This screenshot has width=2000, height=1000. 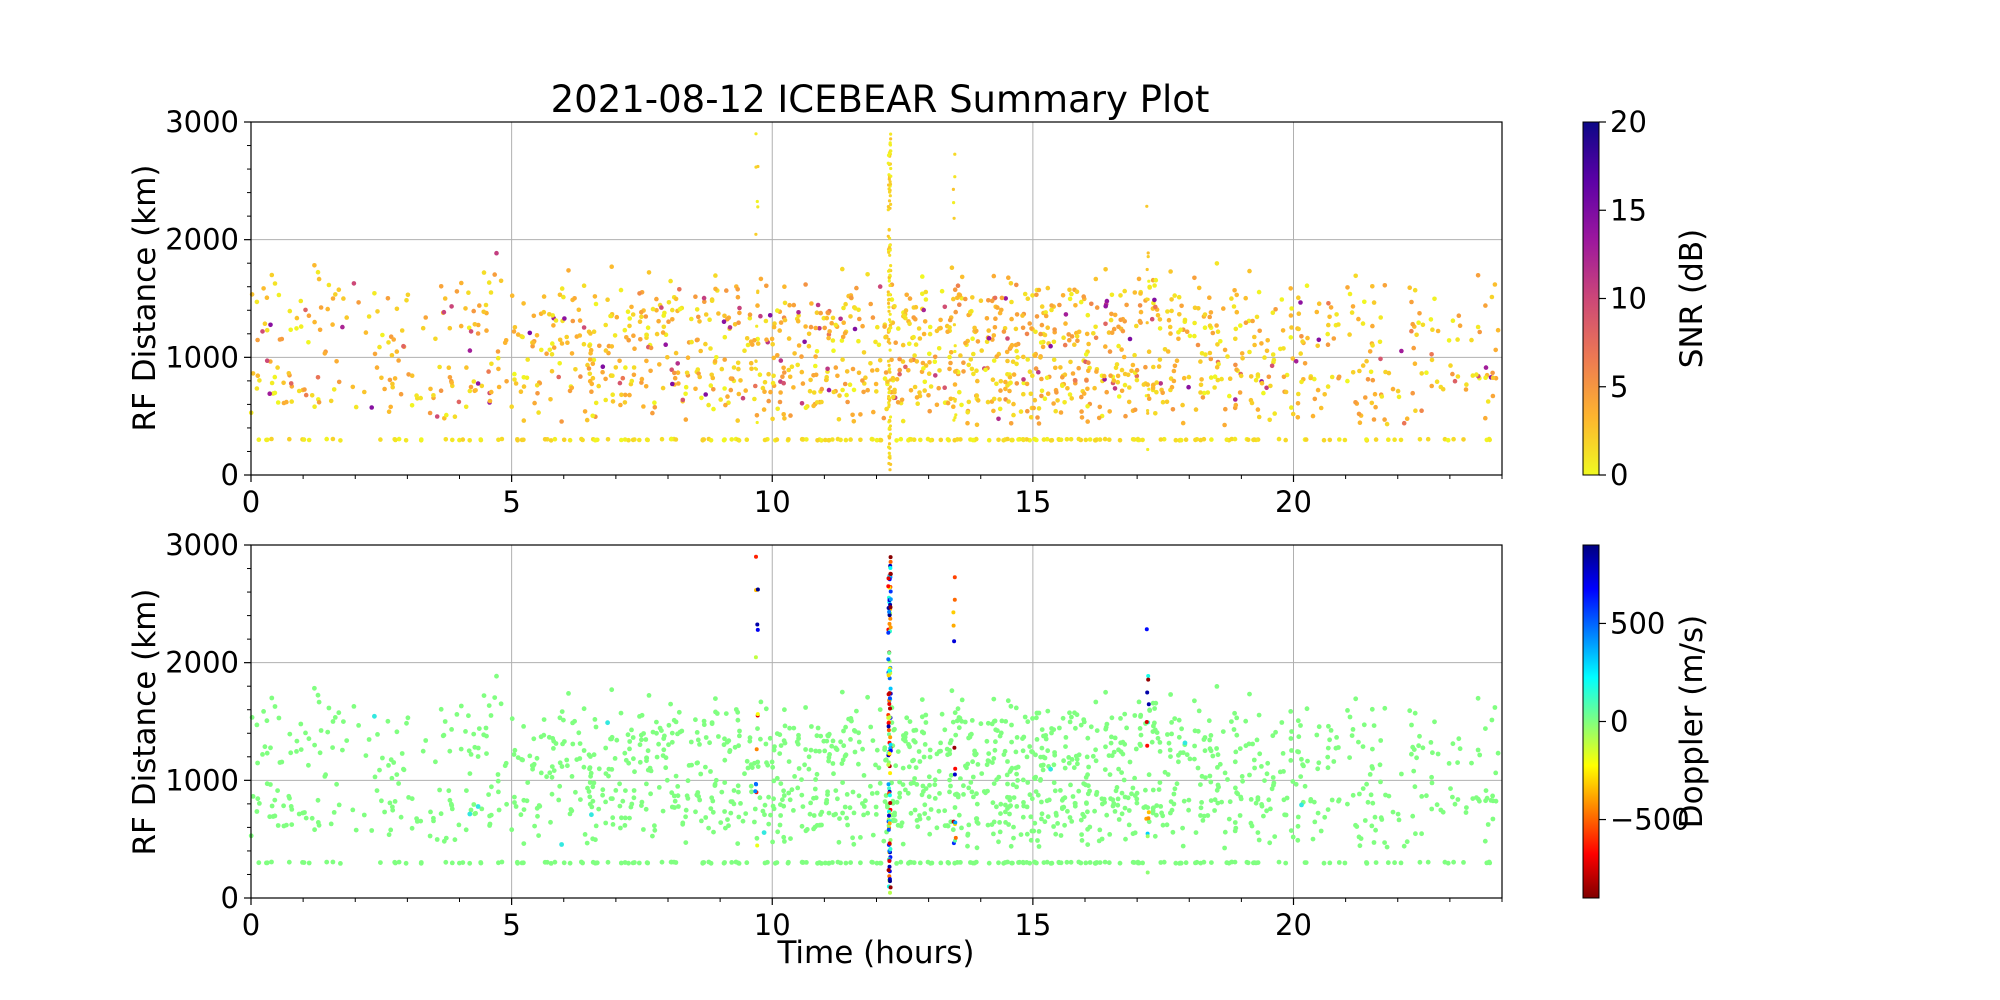 What do you see at coordinates (1619, 475) in the screenshot?
I see `colorbar-tick-label: 0` at bounding box center [1619, 475].